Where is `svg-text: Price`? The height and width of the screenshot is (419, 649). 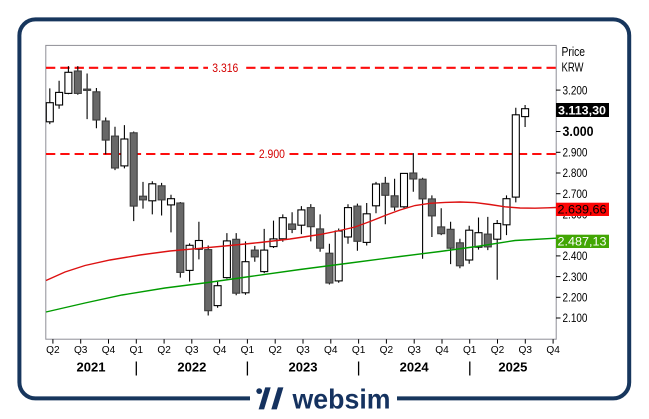
svg-text: Price is located at coordinates (574, 52).